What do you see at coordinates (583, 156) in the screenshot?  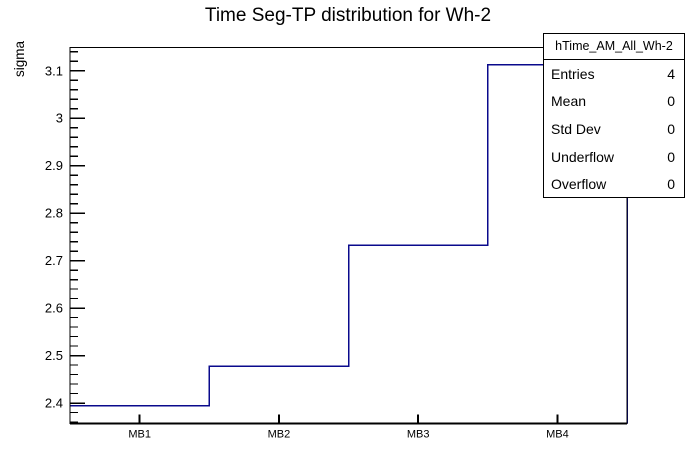 I see `stat-label: Underflow` at bounding box center [583, 156].